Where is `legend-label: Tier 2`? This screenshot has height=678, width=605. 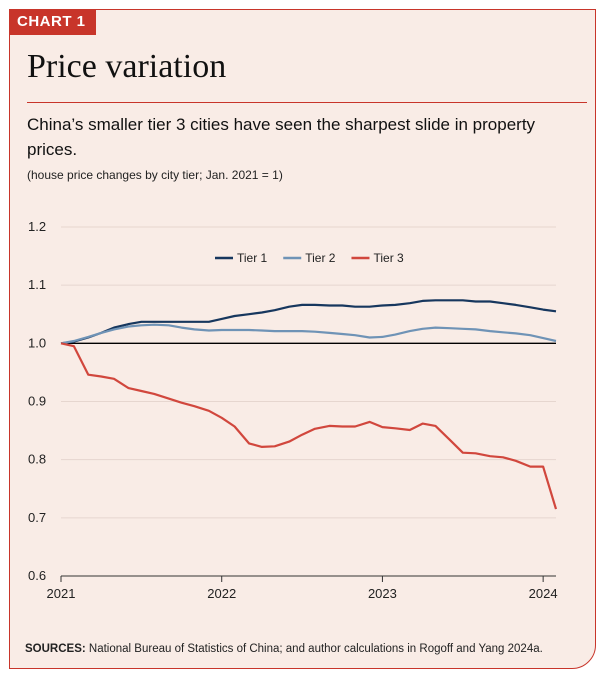 legend-label: Tier 2 is located at coordinates (320, 258).